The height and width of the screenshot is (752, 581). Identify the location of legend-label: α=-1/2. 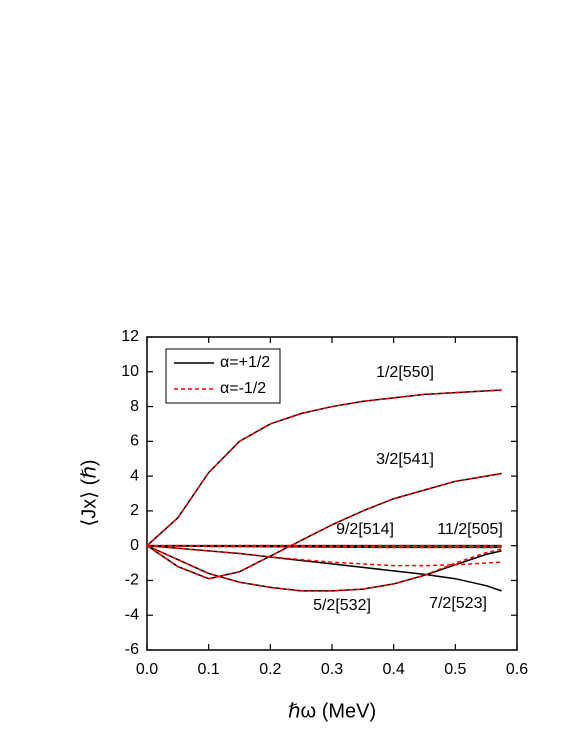
(243, 388).